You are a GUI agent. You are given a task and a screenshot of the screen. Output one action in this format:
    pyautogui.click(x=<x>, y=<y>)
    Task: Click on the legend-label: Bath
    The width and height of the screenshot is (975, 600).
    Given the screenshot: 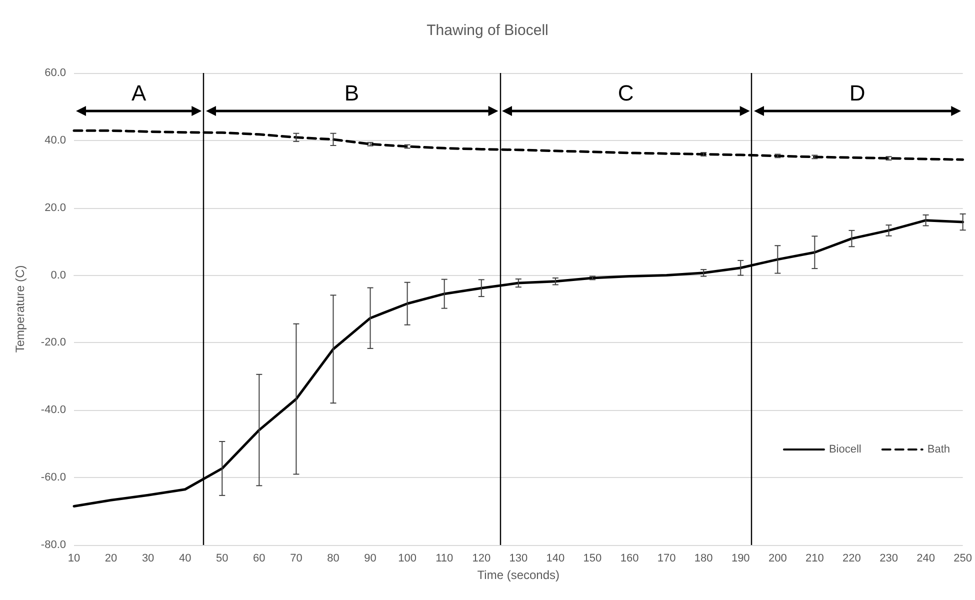 What is the action you would take?
    pyautogui.click(x=938, y=450)
    